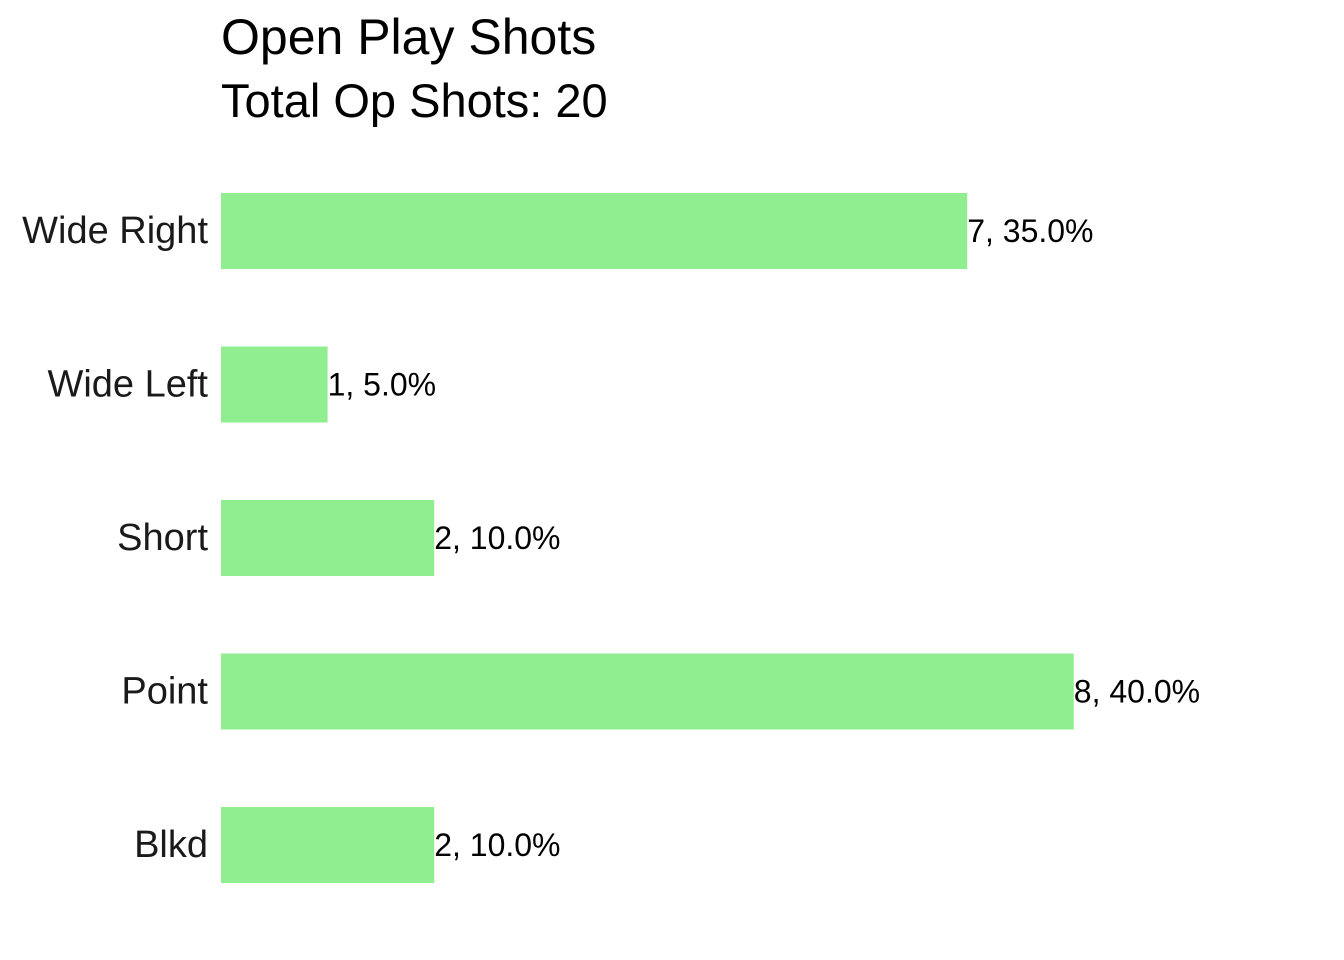 This screenshot has height=960, width=1344. I want to click on category-label-blkd: Blkd, so click(171, 845).